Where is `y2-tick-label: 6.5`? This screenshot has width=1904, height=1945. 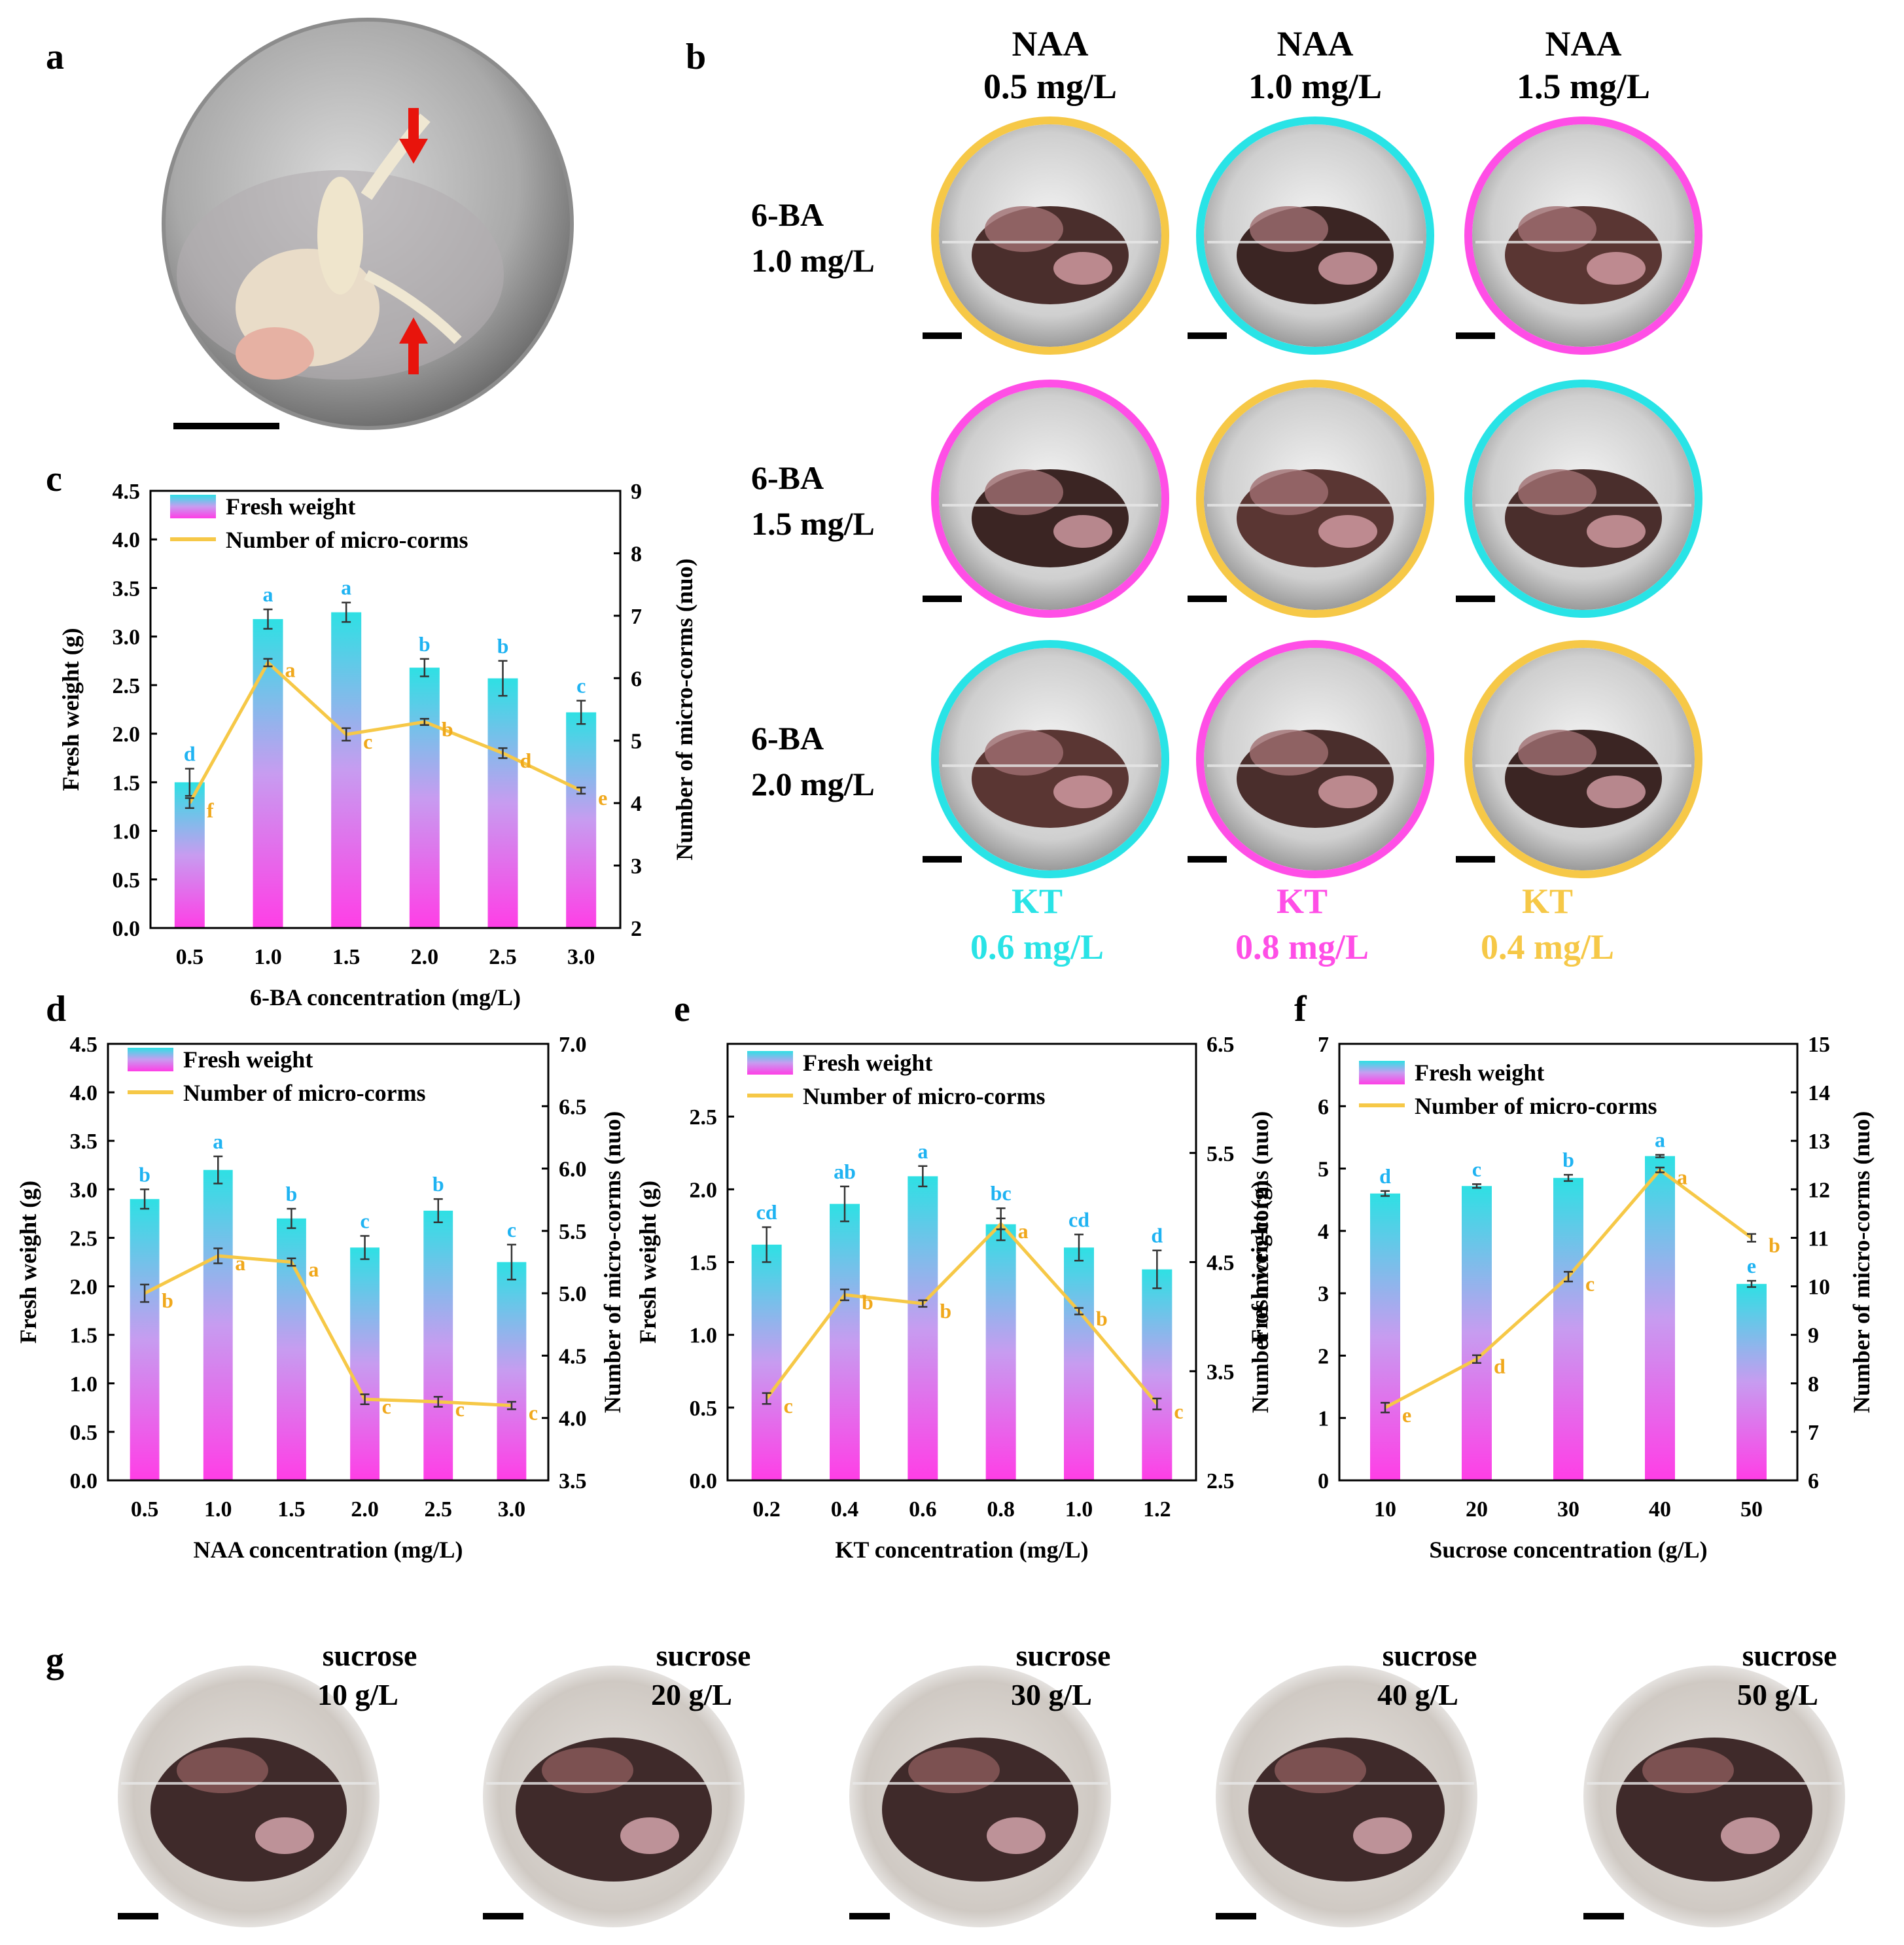
y2-tick-label: 6.5 is located at coordinates (573, 1107).